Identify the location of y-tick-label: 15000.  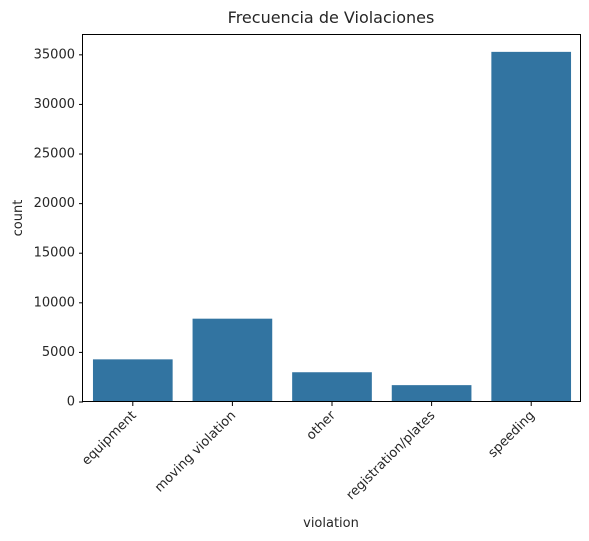
(54, 253).